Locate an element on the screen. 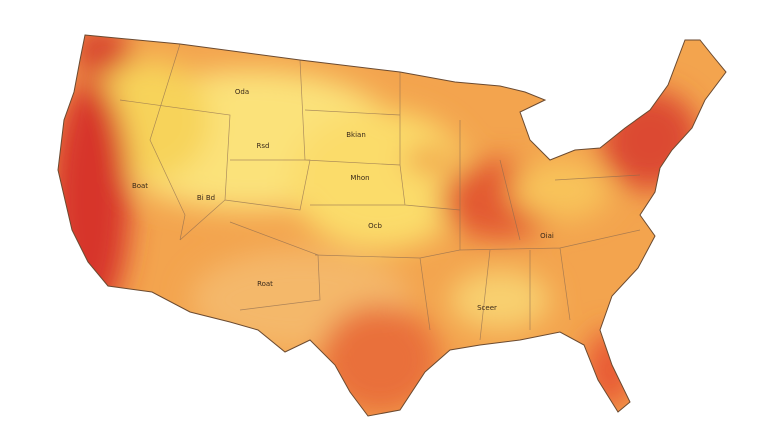  state-label: Bi Bd is located at coordinates (206, 198).